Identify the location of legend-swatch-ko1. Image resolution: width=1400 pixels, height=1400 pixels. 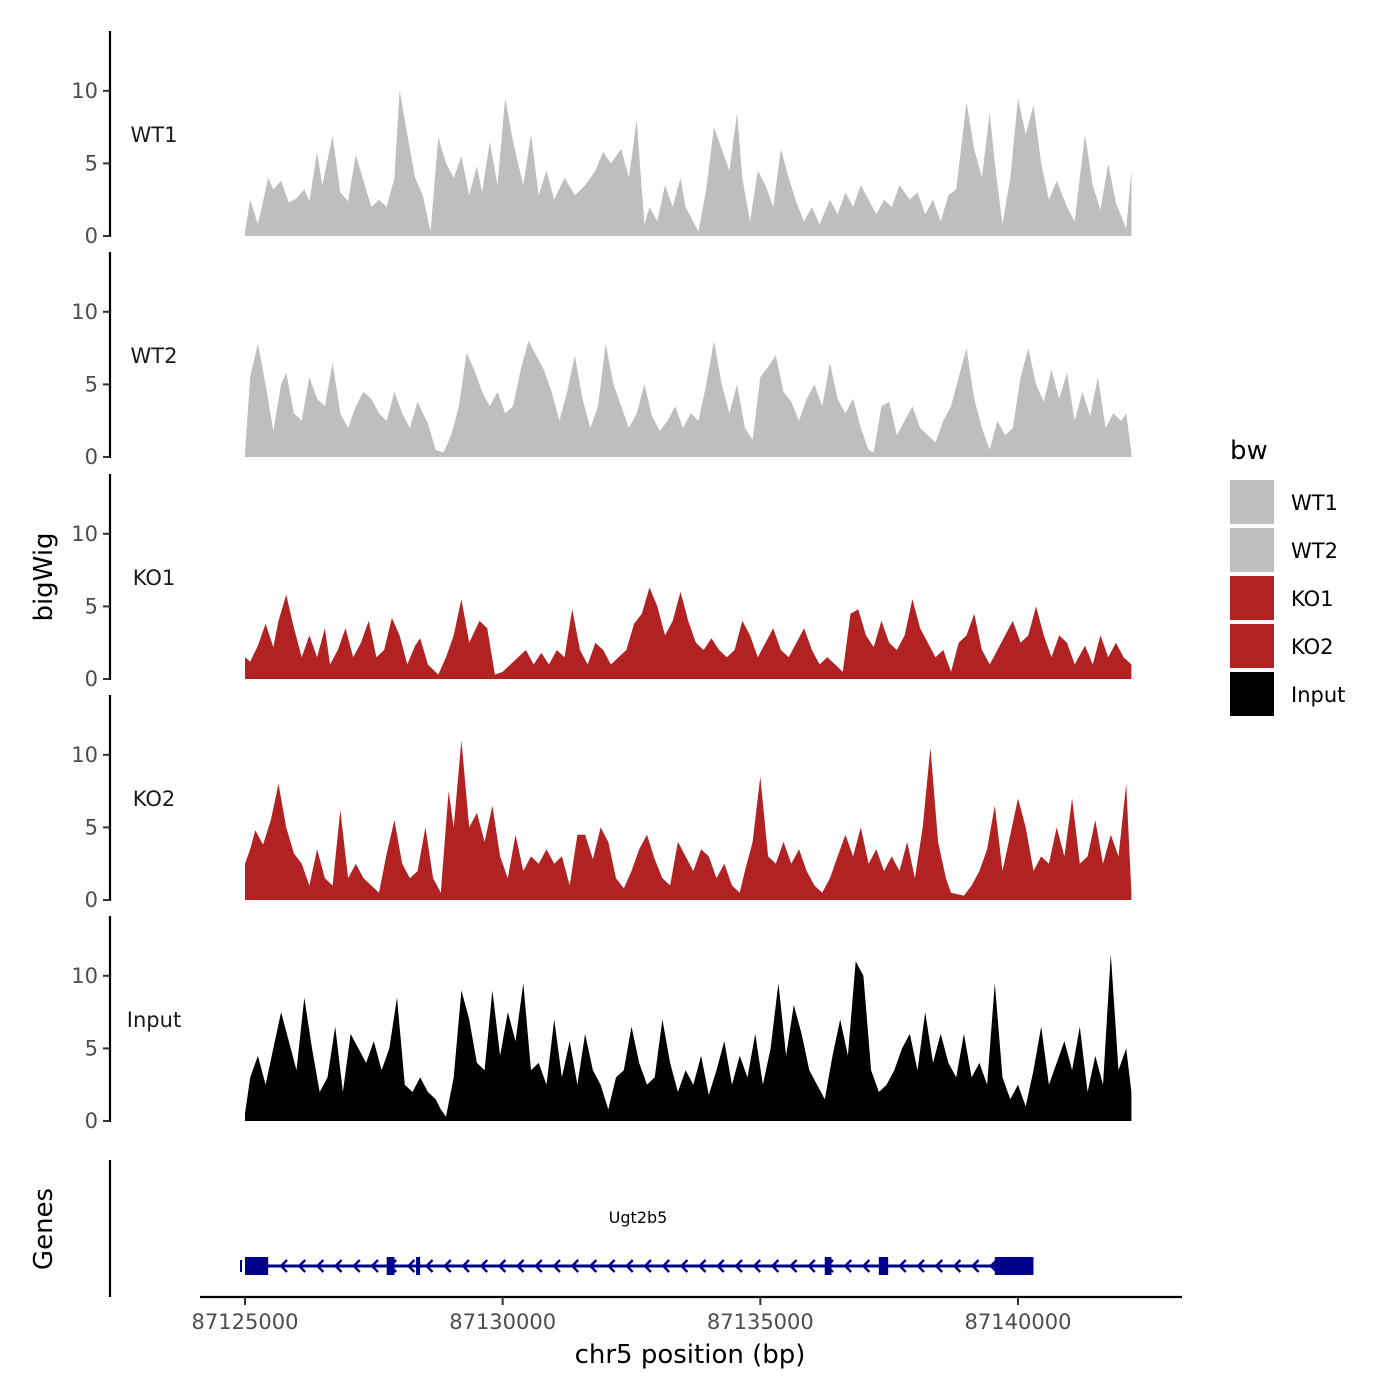
(1252, 598).